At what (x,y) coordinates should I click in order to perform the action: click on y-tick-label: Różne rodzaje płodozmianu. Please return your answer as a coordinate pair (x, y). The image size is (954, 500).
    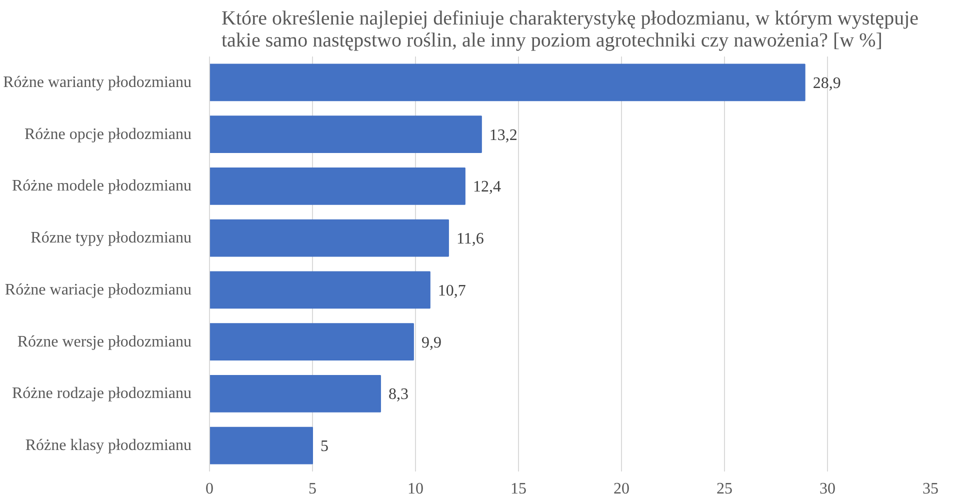
    Looking at the image, I should click on (102, 393).